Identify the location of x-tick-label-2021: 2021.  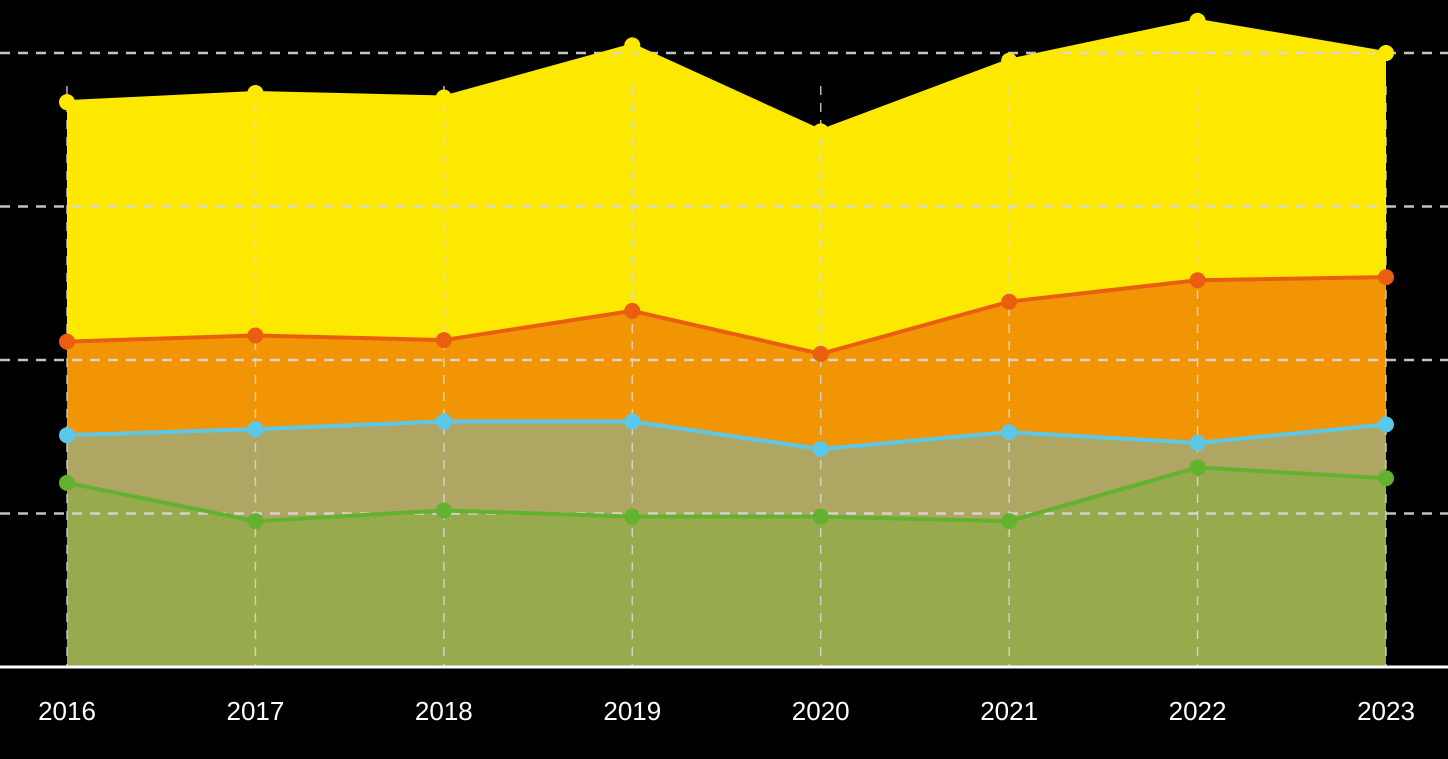
(1009, 711).